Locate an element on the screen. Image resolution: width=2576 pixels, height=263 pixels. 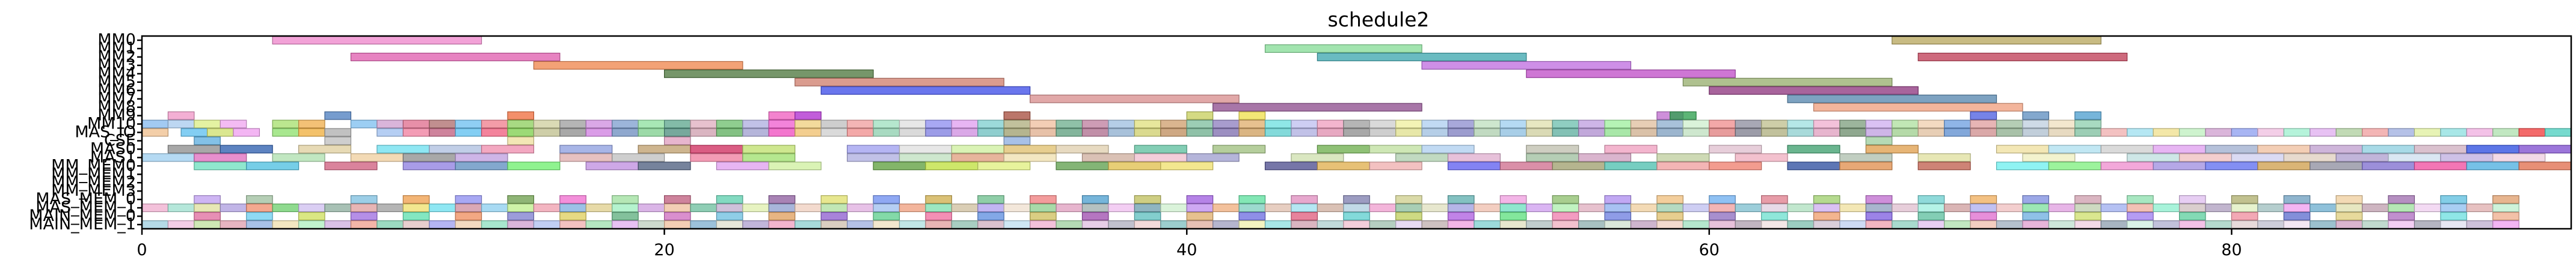
y-label-mm8: MM8 is located at coordinates (116, 107).